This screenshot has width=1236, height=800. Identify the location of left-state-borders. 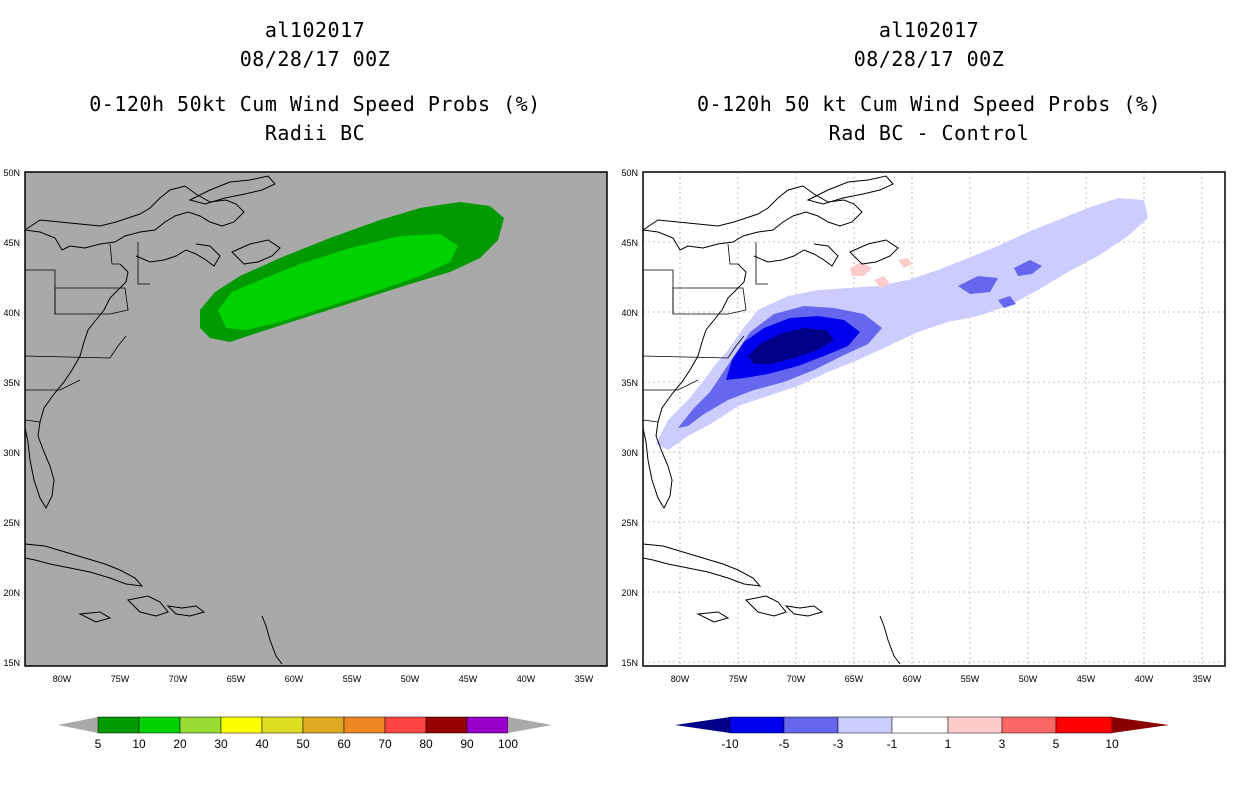
(87, 332).